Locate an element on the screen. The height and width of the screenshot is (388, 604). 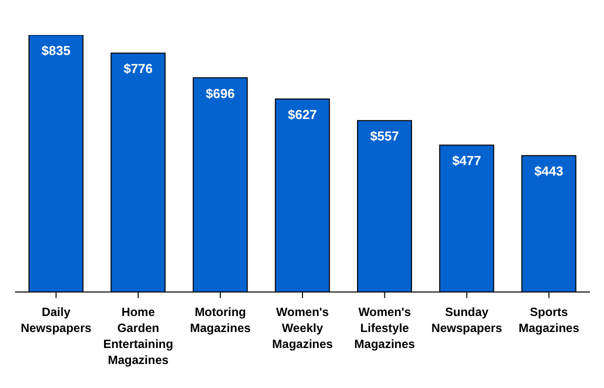
data-label: $835 is located at coordinates (56, 50).